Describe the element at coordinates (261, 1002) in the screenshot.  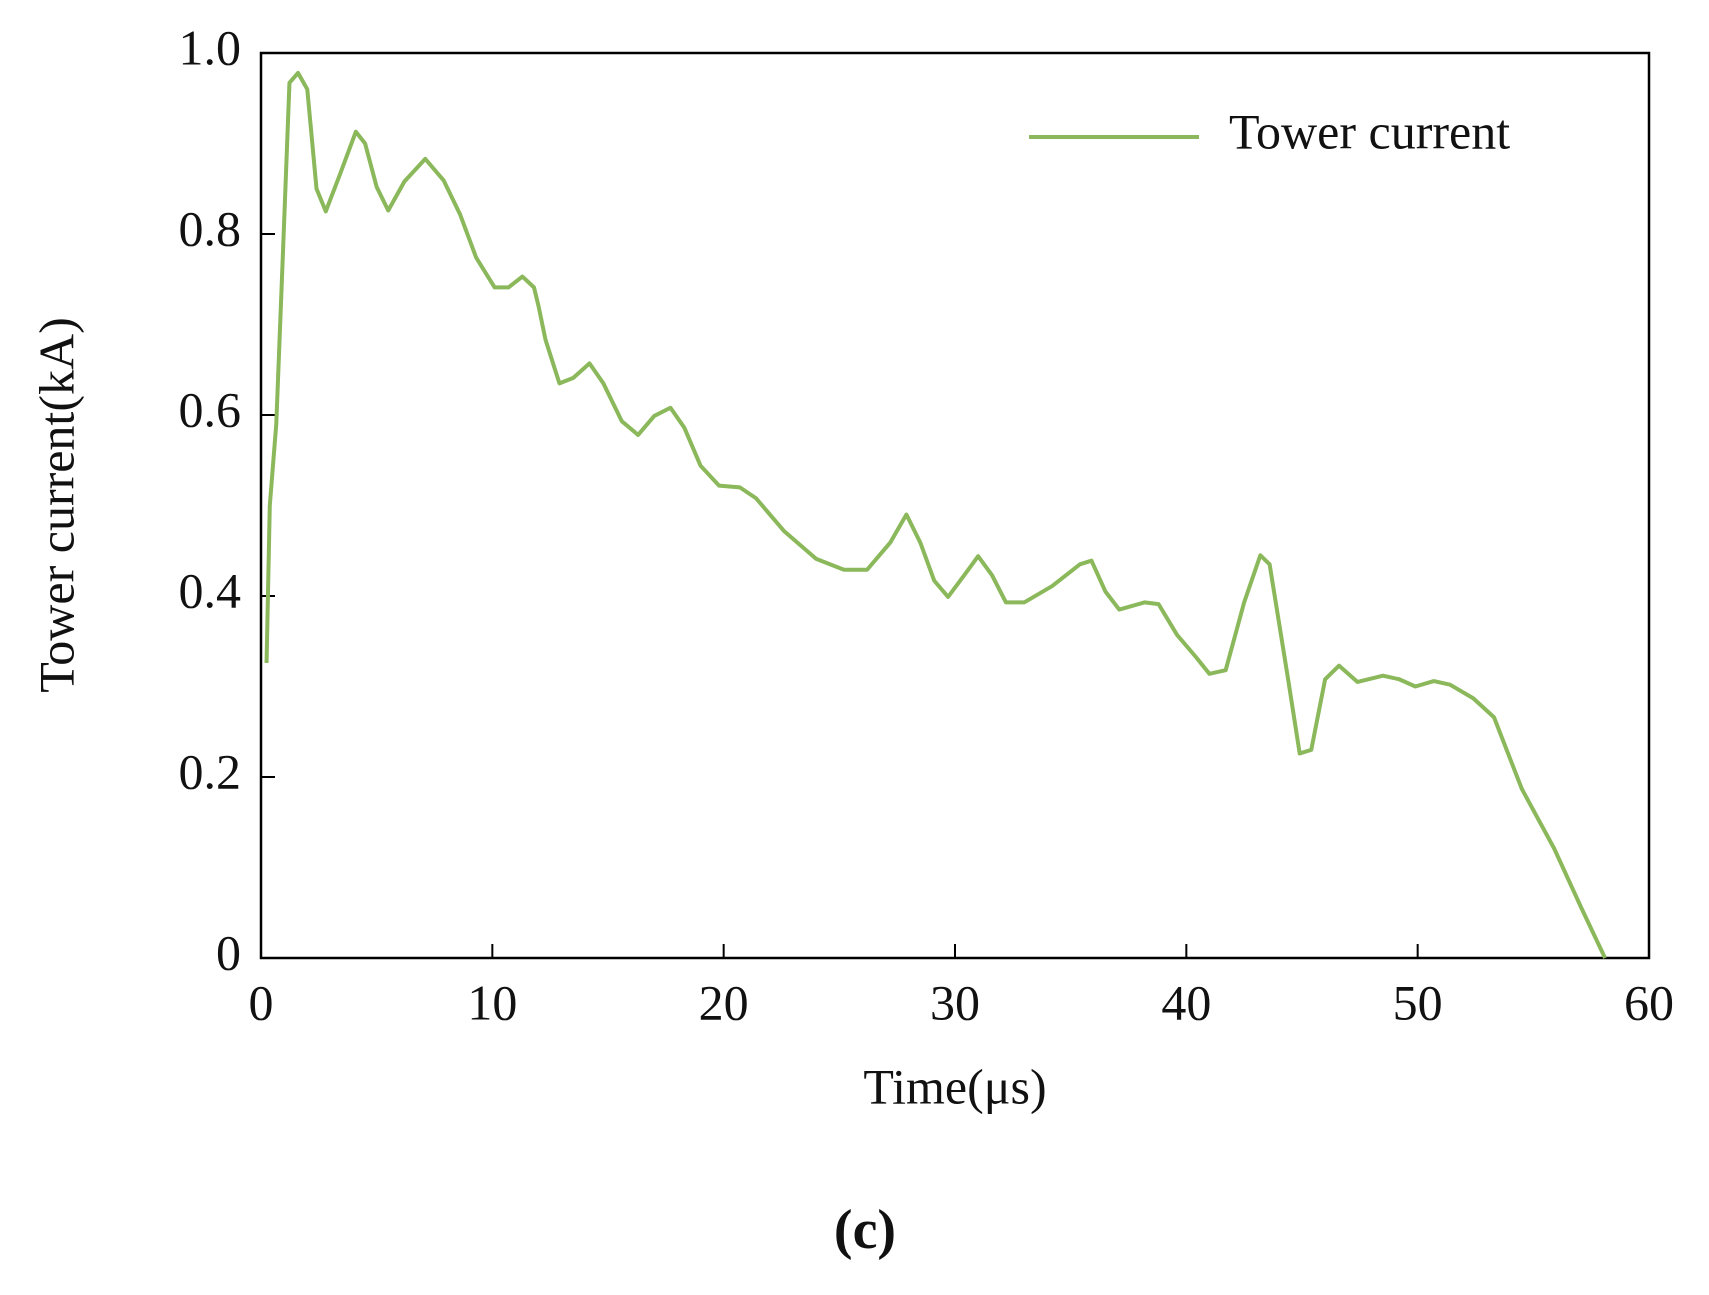
I see `x-tick-label: 0` at that location.